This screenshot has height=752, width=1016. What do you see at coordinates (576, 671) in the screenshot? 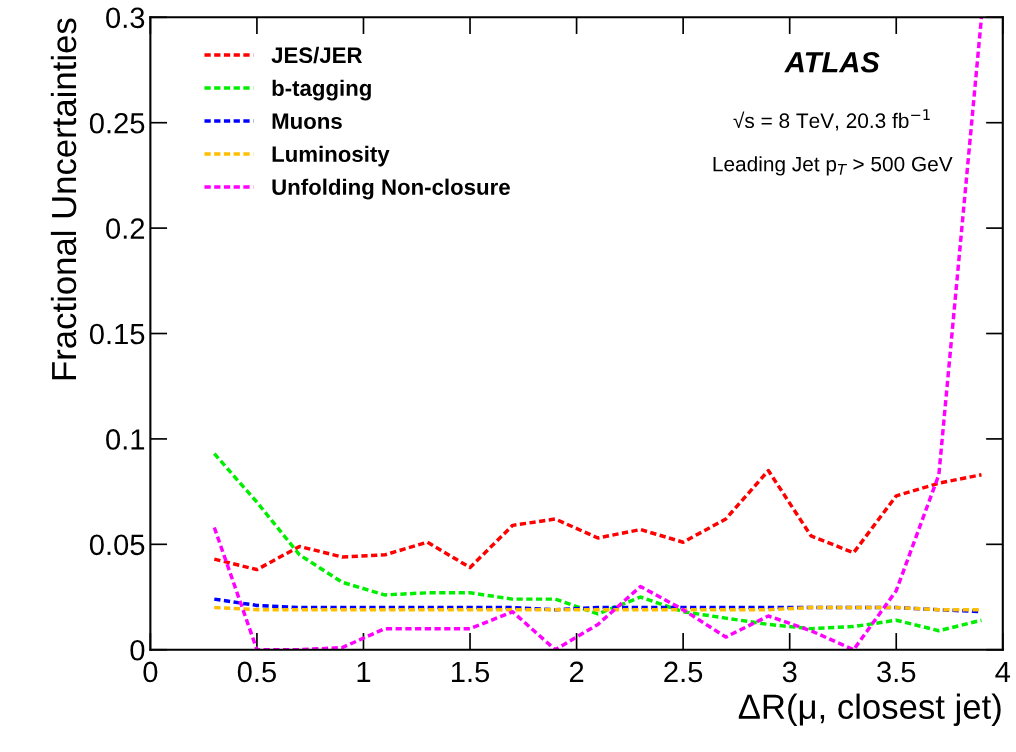
I see `x-tick-label: 2` at bounding box center [576, 671].